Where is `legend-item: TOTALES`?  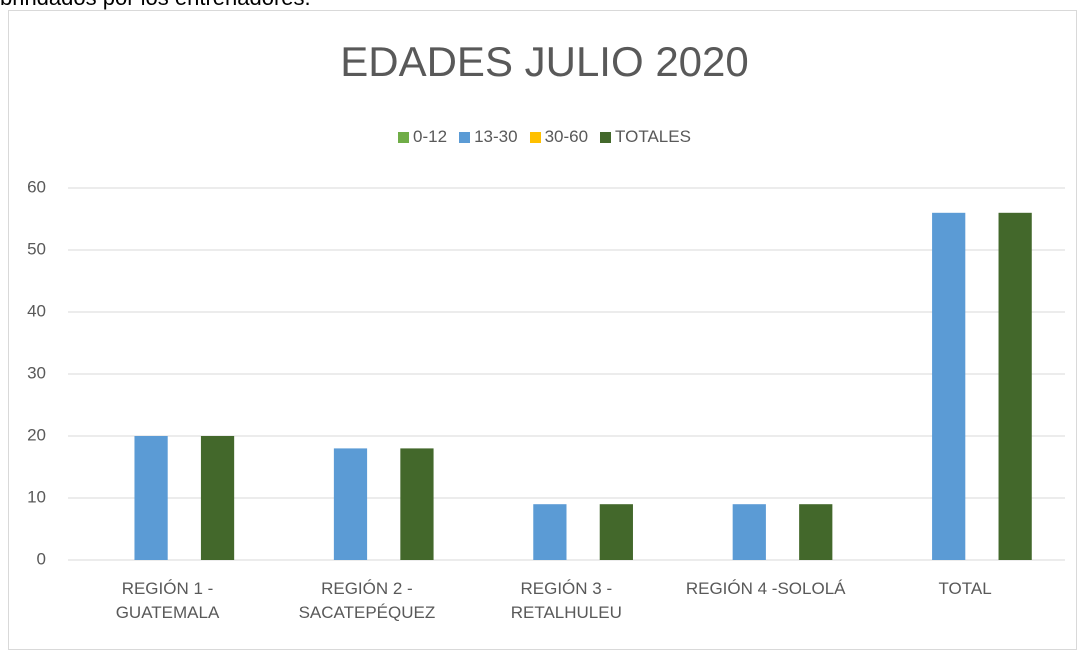
legend-item: TOTALES is located at coordinates (645, 137).